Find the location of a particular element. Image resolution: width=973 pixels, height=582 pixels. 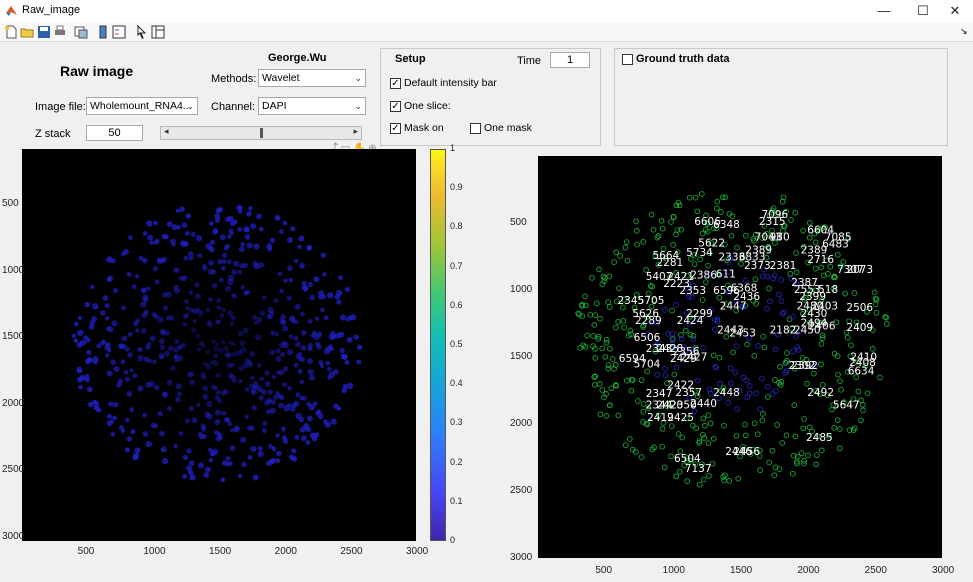

cell-id-label: 6504 is located at coordinates (687, 459).